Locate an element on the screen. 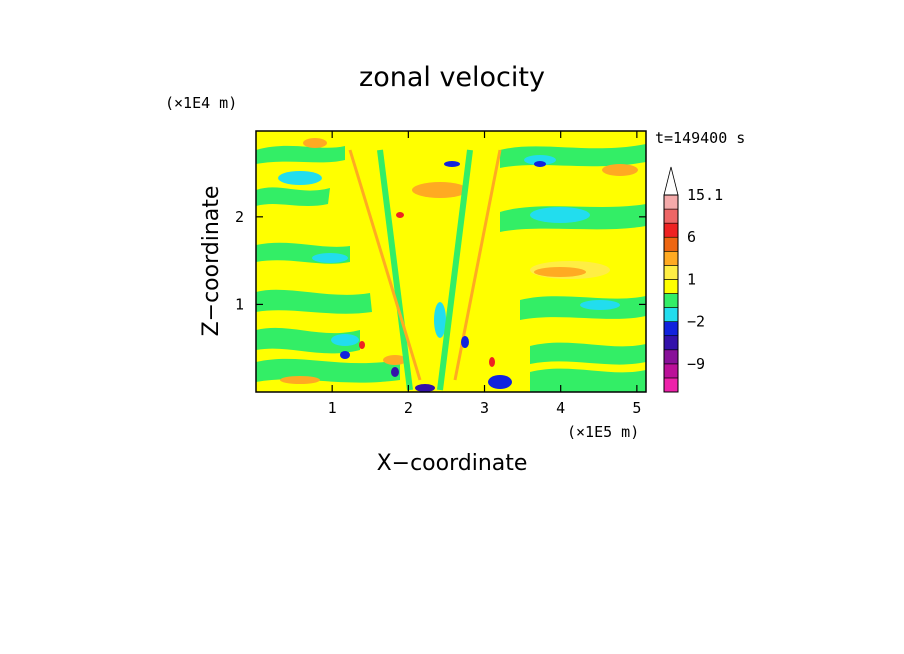 Image resolution: width=904 pixels, height=654 pixels. time-label: t=149400 s is located at coordinates (700, 138).